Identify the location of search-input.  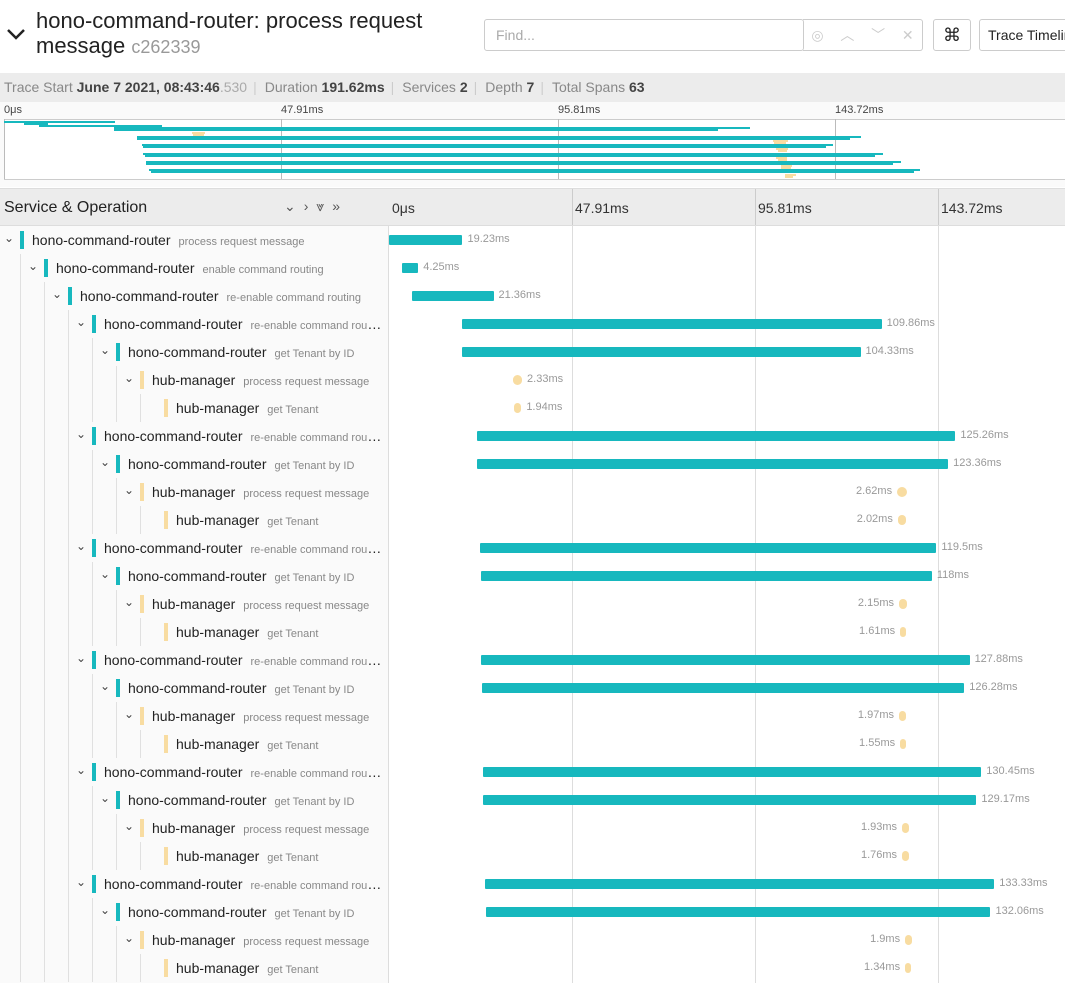
(644, 35).